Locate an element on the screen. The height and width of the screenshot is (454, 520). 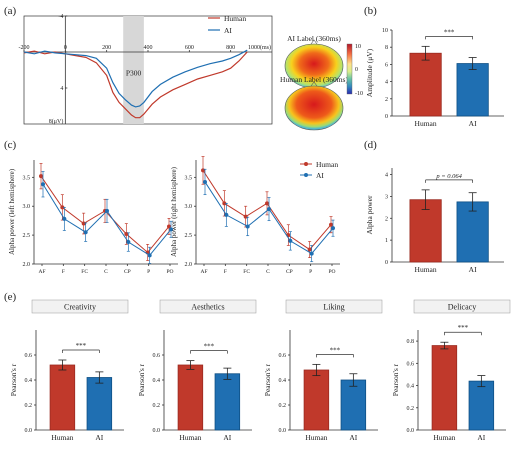
y-tick-label: 10 is located at coordinates (385, 31).